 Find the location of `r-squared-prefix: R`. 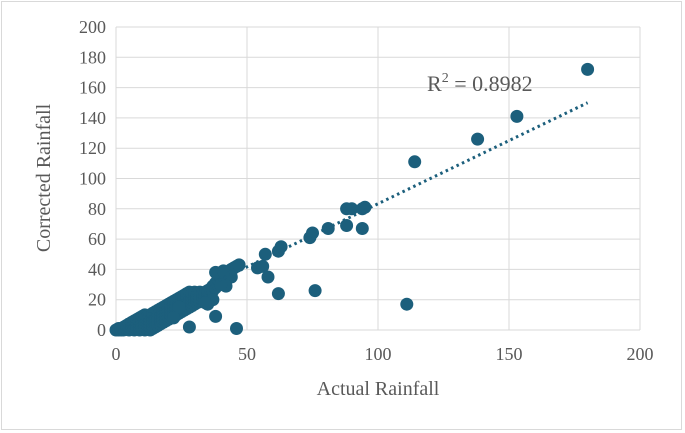

r-squared-prefix: R is located at coordinates (434, 83).